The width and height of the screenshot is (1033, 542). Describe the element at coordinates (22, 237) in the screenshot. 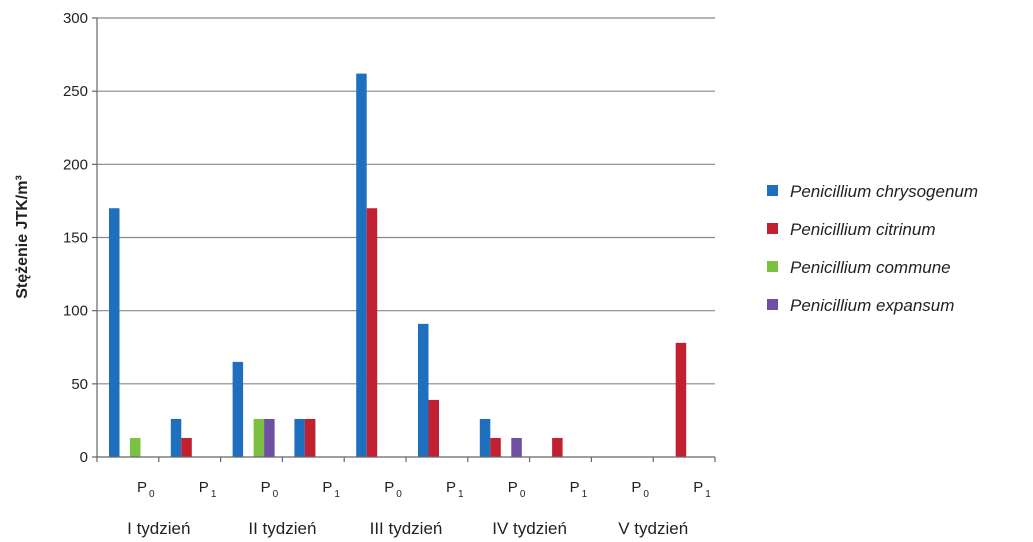

I see `y-axis-label: Stężenie JTK/m³` at that location.